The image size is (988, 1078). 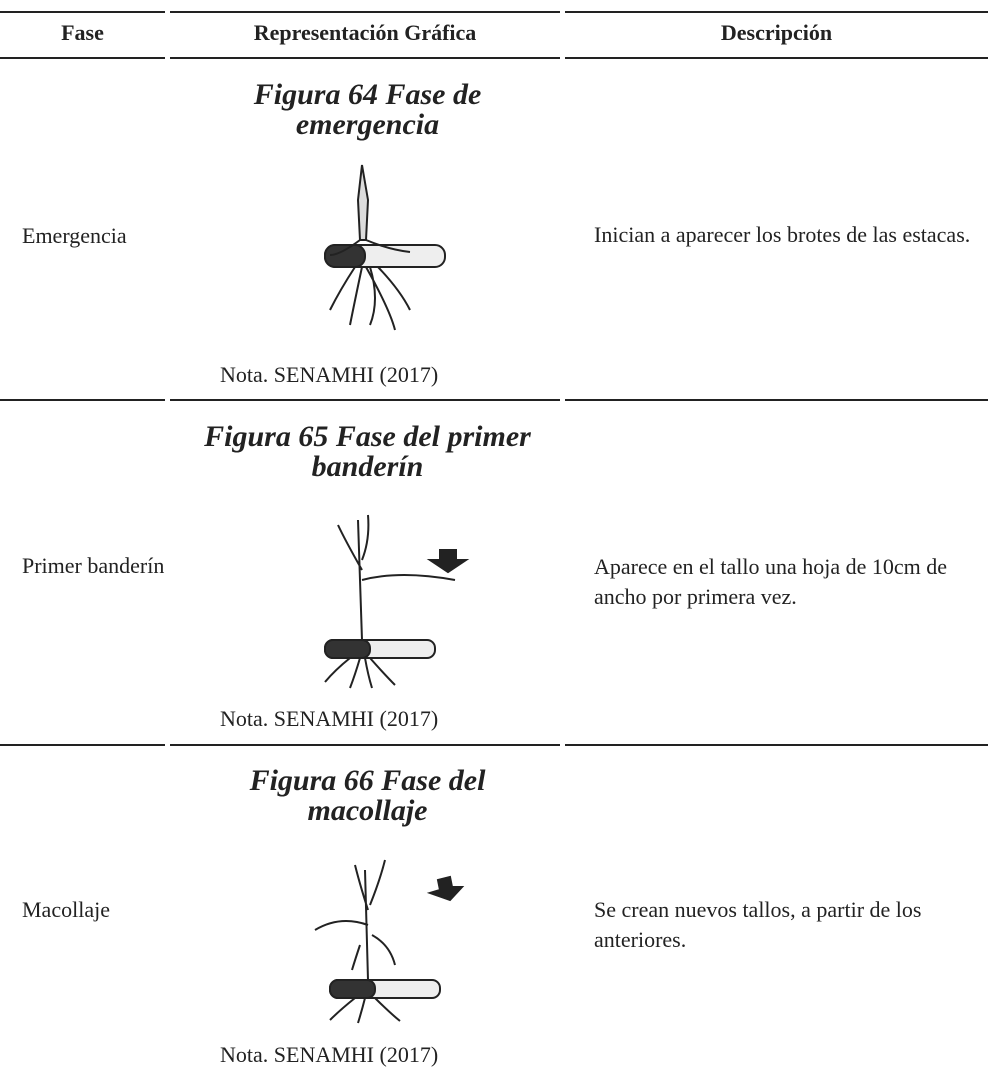 What do you see at coordinates (367, 109) in the screenshot?
I see `figure-title: Figura 64 Fase de emergencia` at bounding box center [367, 109].